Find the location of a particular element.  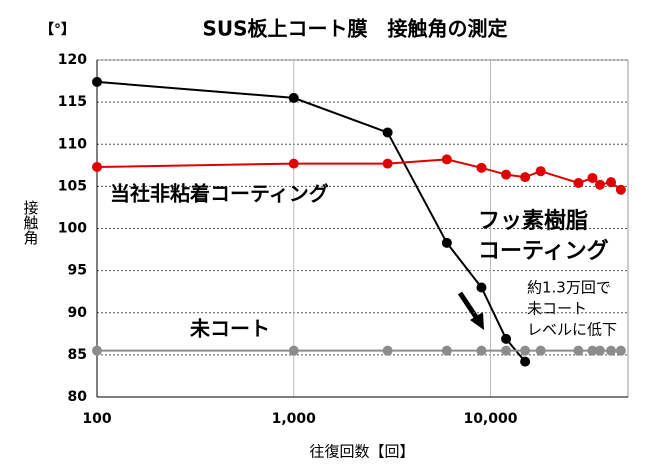

series-label: フッ素樹脂 is located at coordinates (533, 221).